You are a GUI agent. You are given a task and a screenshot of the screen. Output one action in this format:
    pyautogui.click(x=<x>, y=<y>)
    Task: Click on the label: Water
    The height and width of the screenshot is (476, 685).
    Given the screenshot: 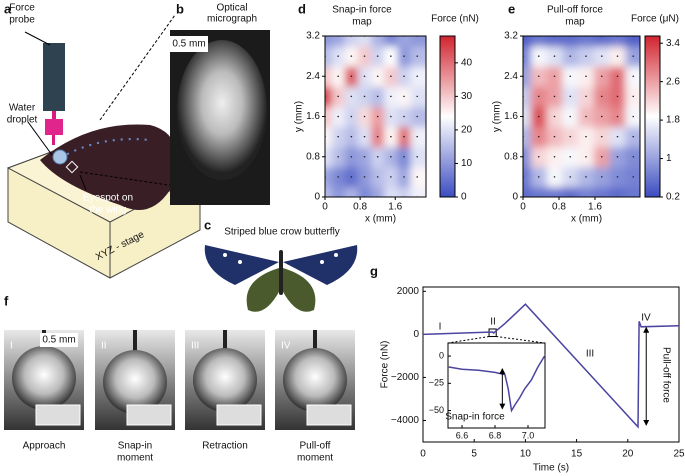 What is the action you would take?
    pyautogui.click(x=22, y=108)
    